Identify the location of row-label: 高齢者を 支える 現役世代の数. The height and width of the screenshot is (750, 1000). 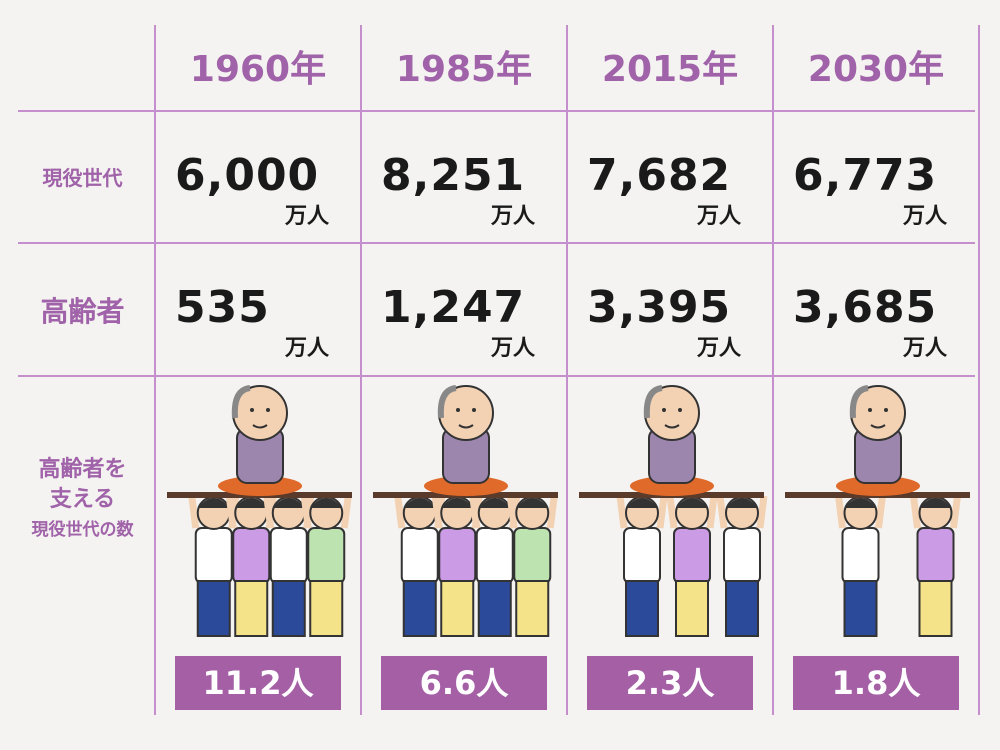
(82, 500).